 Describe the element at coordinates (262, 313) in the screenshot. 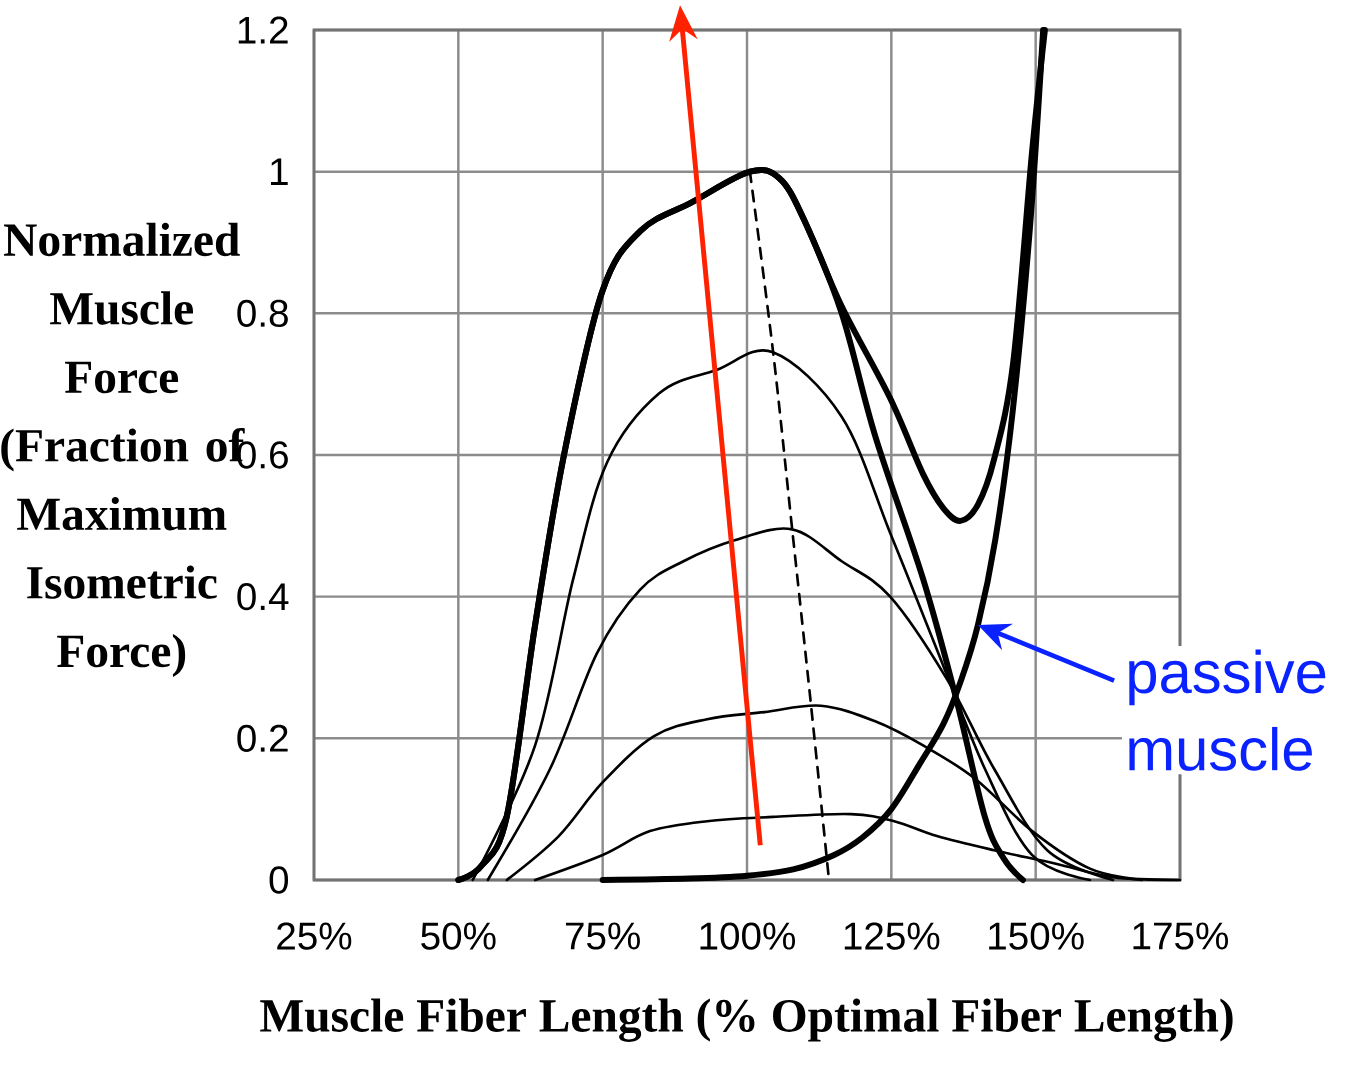

I see `y-tick-label: 0.8` at that location.